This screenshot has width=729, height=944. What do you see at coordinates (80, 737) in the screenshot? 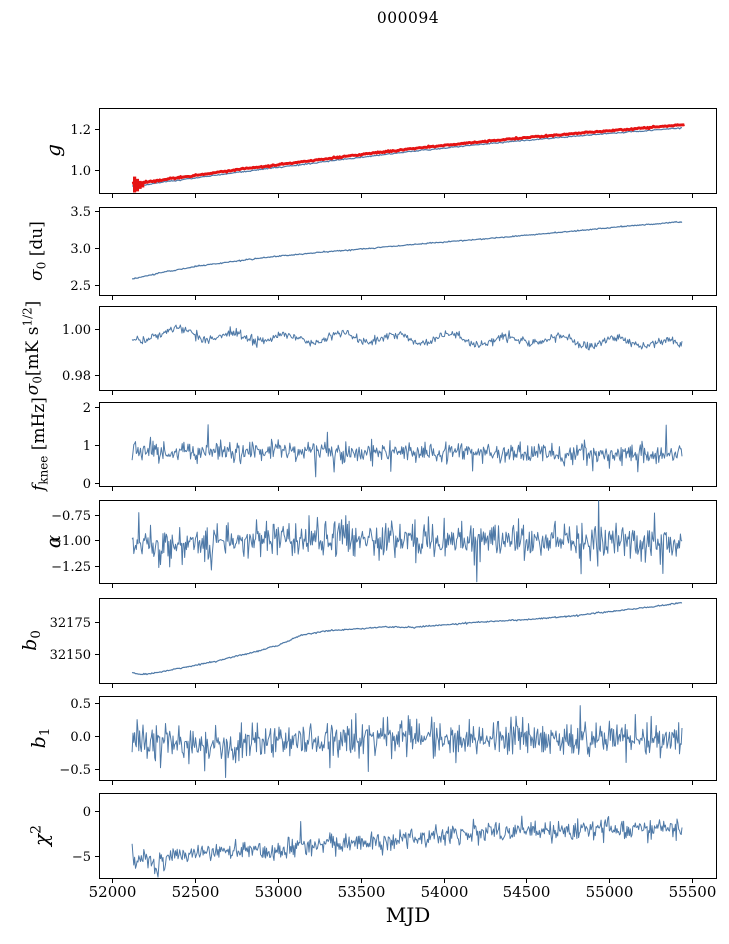
I see `y-tick-label: 0.0` at bounding box center [80, 737].